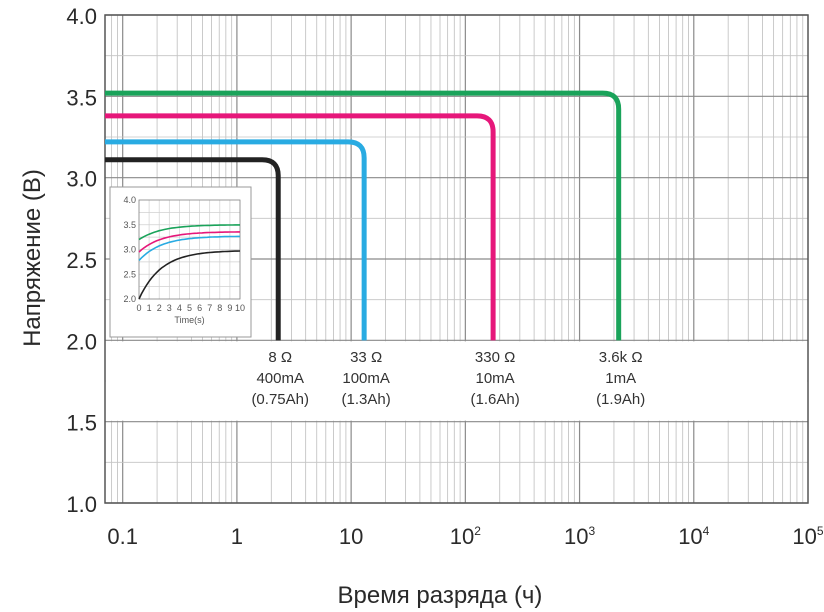  I want to click on y-tick-label: 4.0, so click(81, 16).